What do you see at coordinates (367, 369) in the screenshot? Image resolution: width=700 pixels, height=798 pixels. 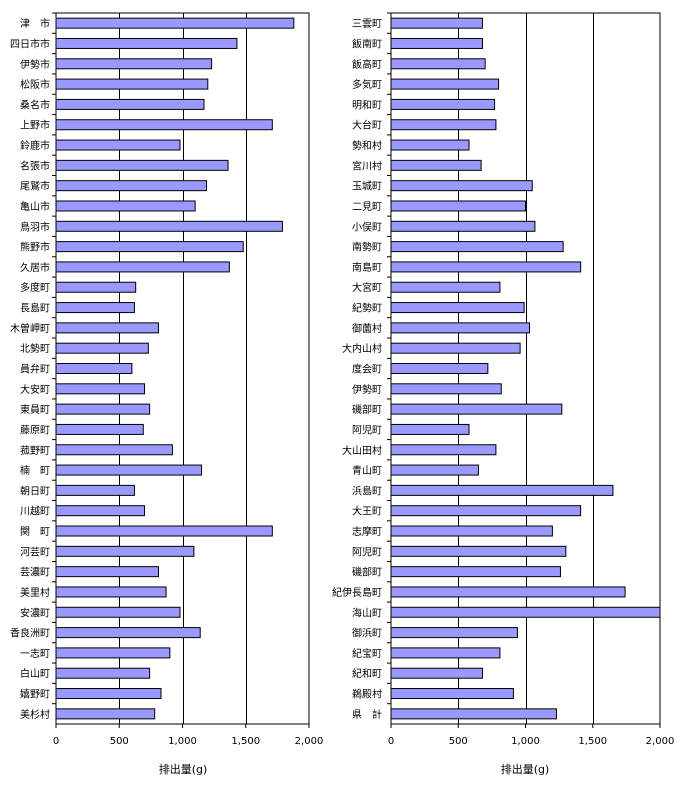 I see `category-label: 度会町` at bounding box center [367, 369].